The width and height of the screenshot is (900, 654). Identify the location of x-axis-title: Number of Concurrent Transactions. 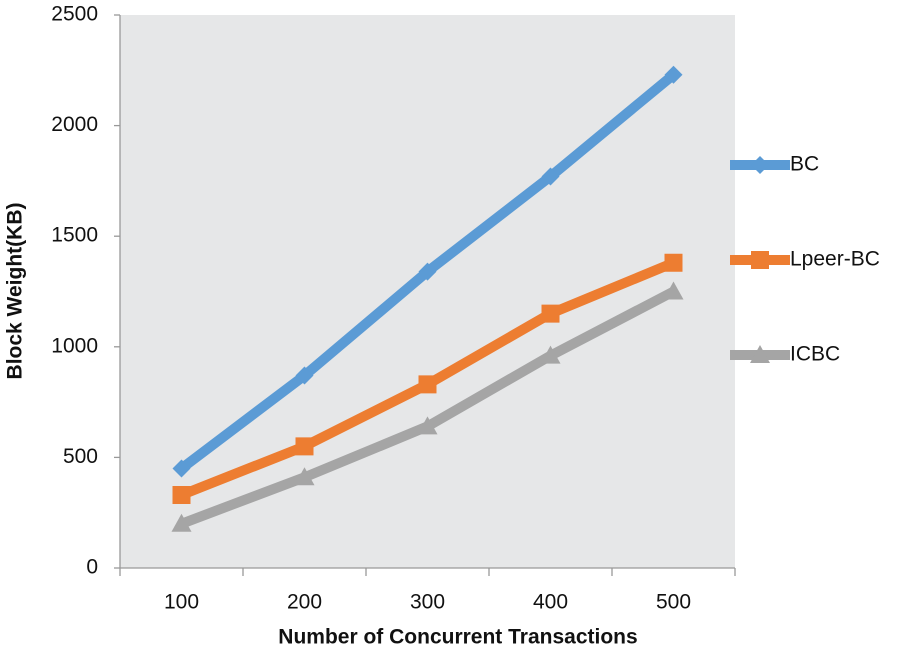
(457, 637).